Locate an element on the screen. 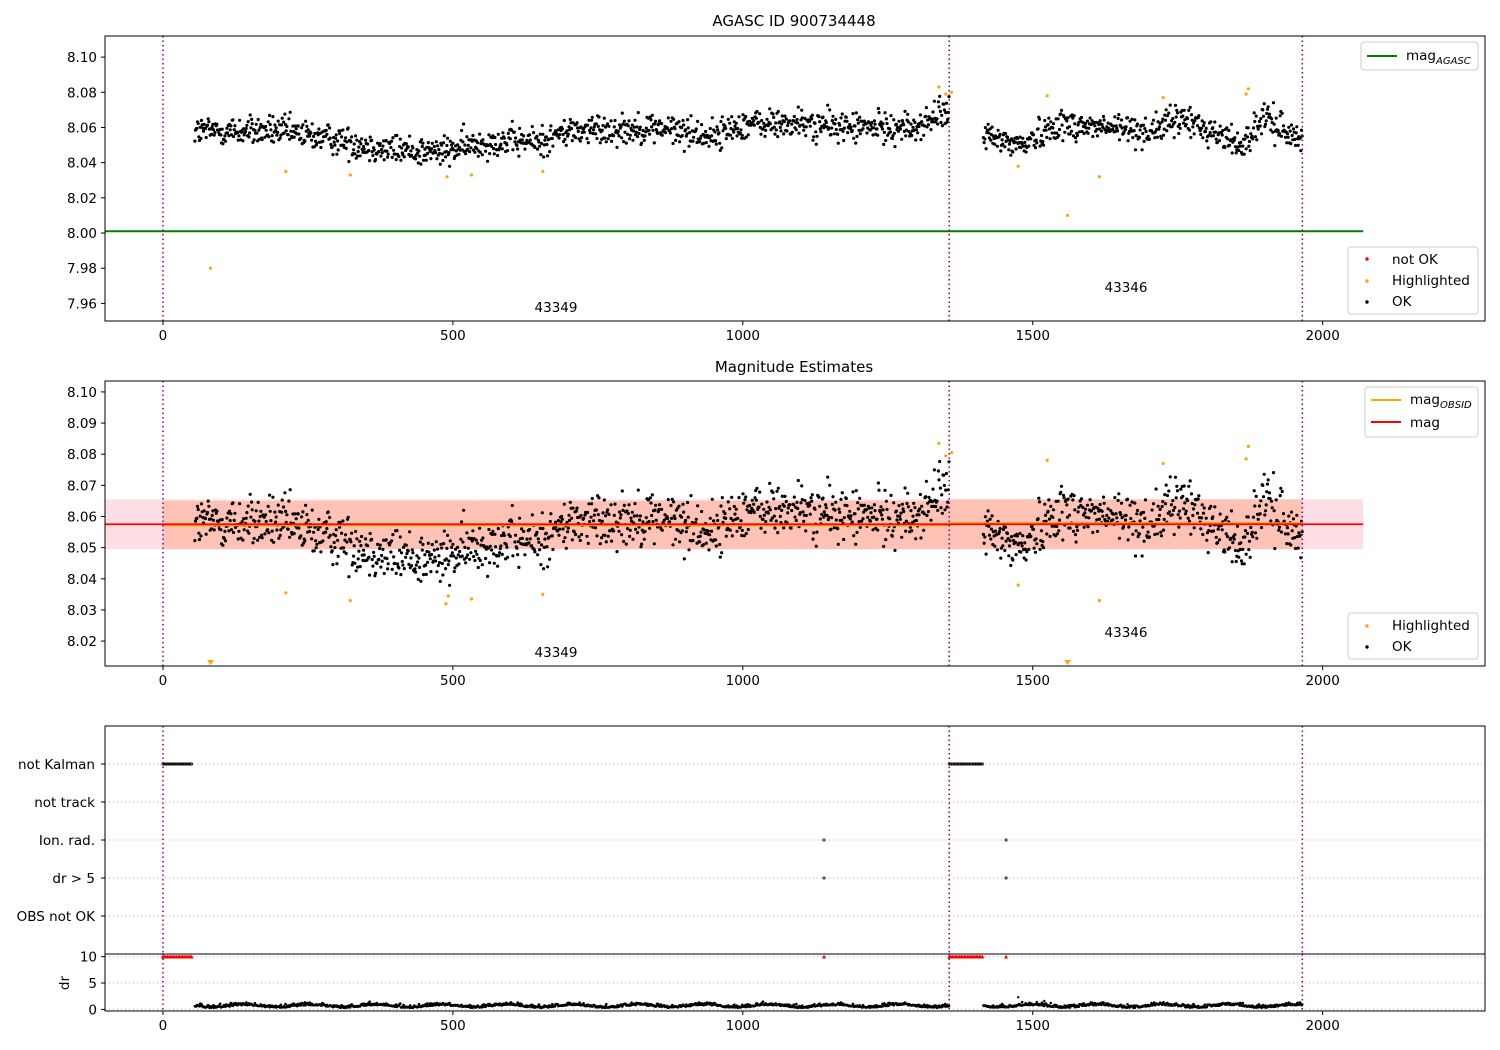 This screenshot has height=1050, width=1500. x-tick-label-2000: 2000 is located at coordinates (1322, 336).